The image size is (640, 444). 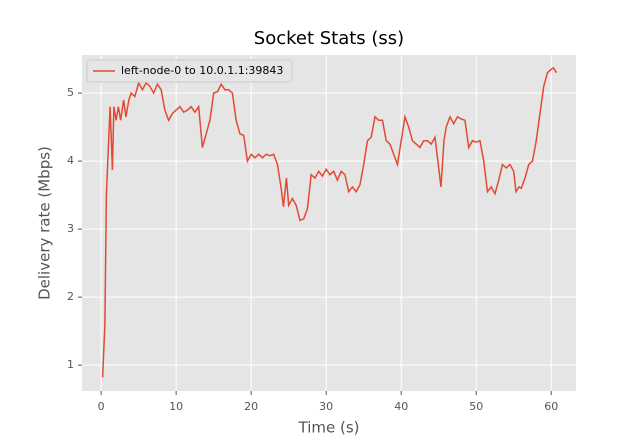 What do you see at coordinates (45, 223) in the screenshot?
I see `y-axis-label: Delivery rate (Mbps)` at bounding box center [45, 223].